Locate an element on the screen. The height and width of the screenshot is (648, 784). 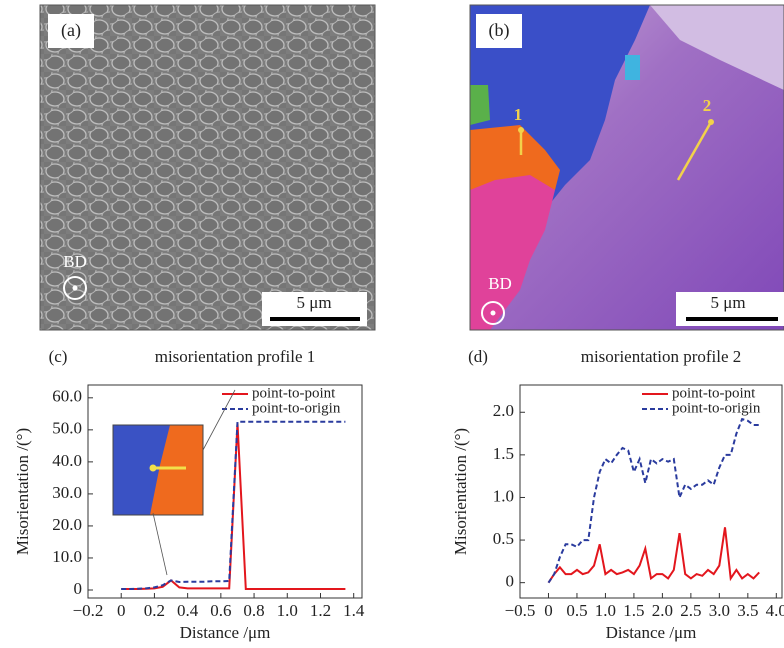
inset is located at coordinates (174, 482).